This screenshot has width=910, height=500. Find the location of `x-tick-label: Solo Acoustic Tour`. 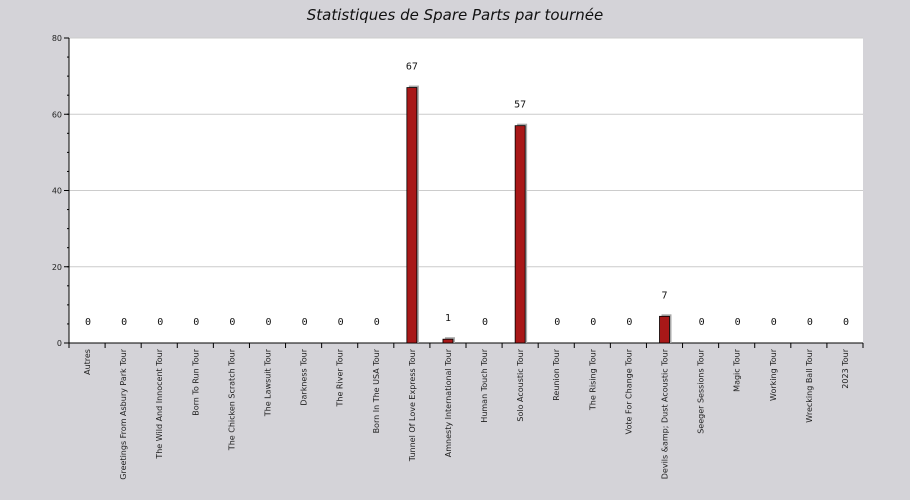

x-tick-label: Solo Acoustic Tour is located at coordinates (520, 384).